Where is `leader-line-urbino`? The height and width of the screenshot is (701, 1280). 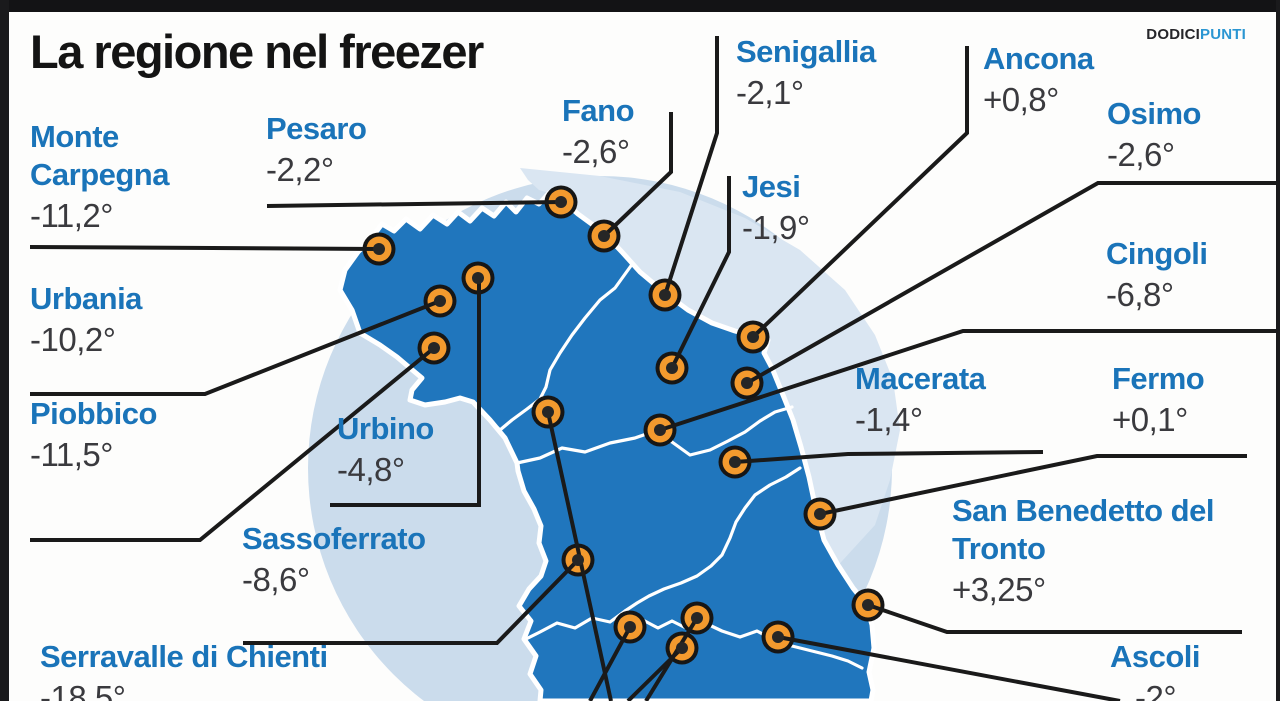
leader-line-urbino is located at coordinates (405, 392).